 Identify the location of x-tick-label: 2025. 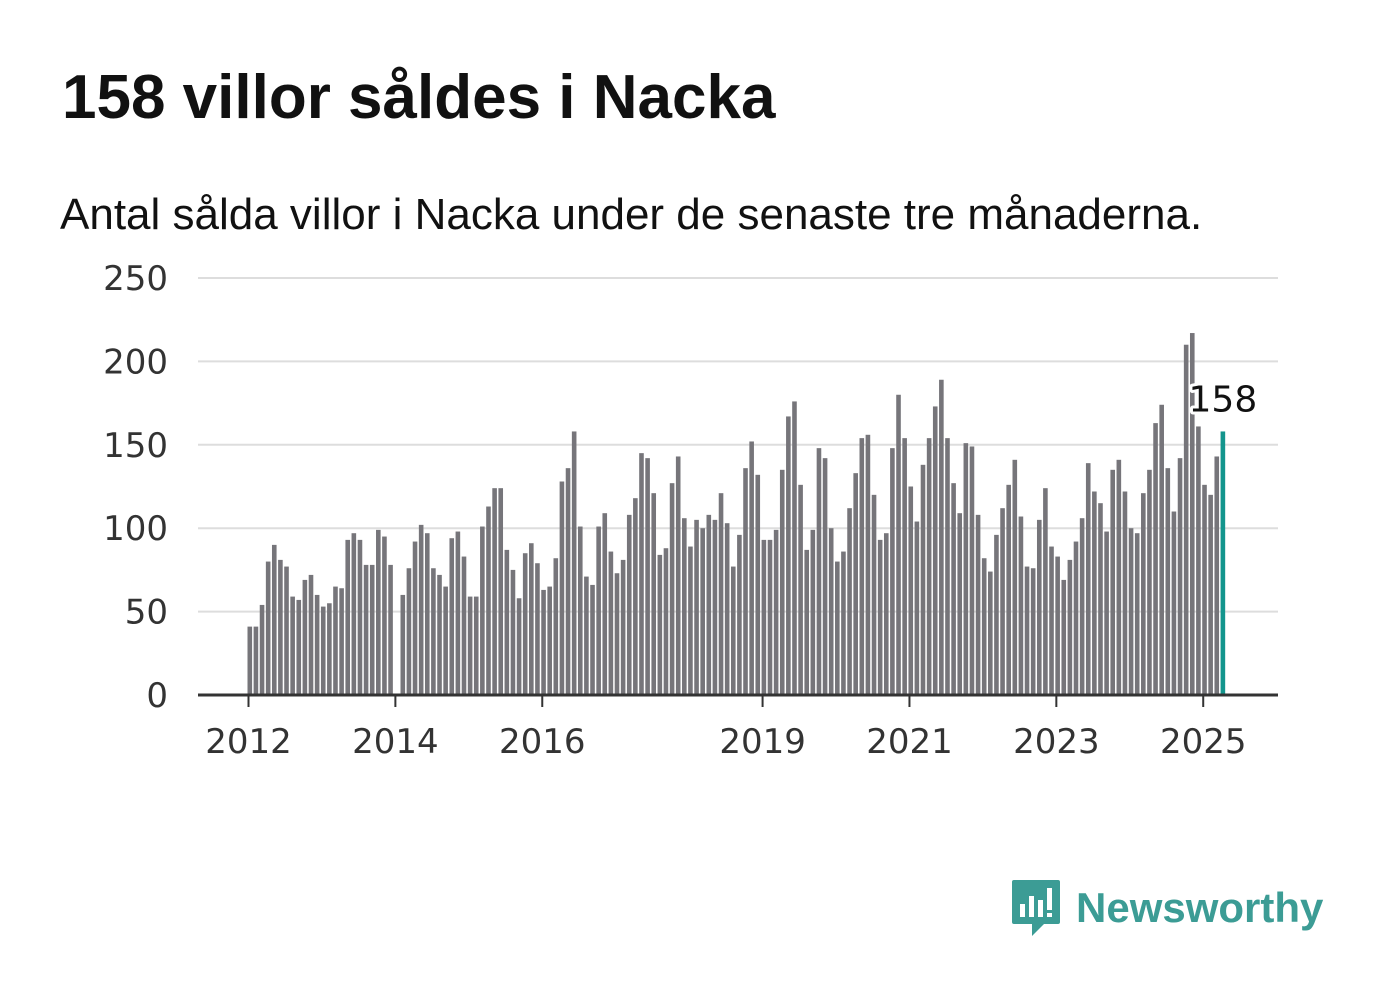
(1203, 742).